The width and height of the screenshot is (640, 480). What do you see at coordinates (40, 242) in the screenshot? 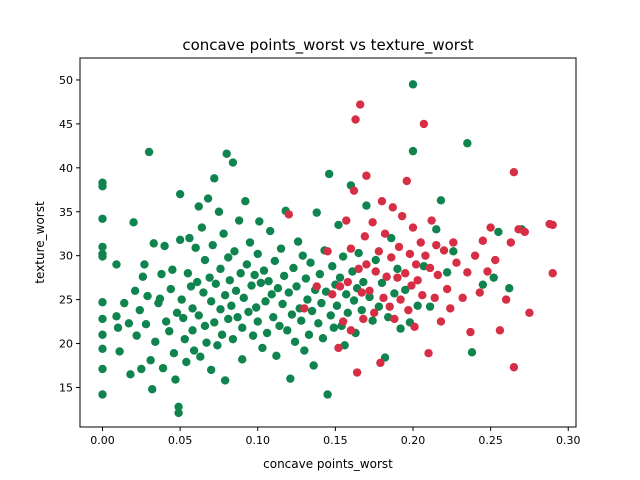
I see `y-axis-label: texture_worst` at bounding box center [40, 242].